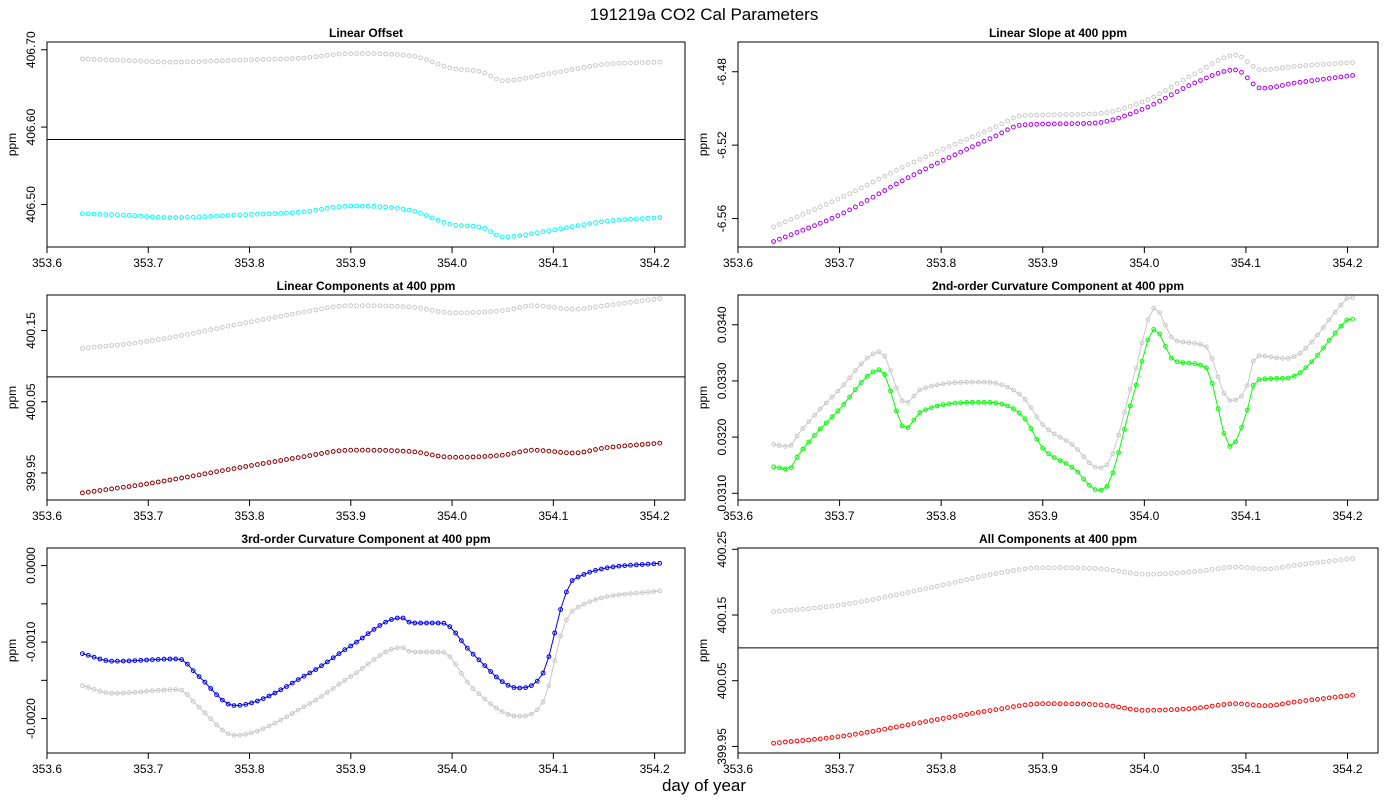 This screenshot has width=1400, height=800. I want to click on panel-title: Linear Slope at 400 ppm, so click(1058, 33).